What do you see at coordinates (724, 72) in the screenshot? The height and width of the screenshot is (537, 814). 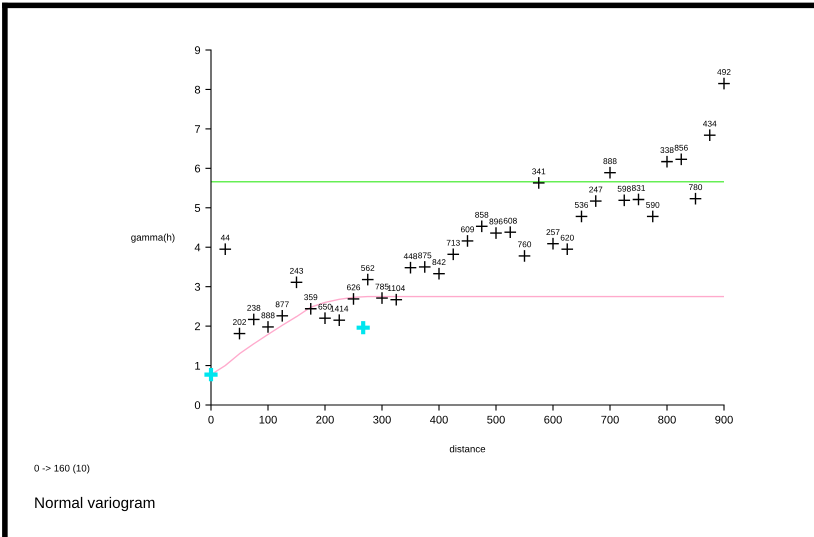 I see `annotation: 492` at bounding box center [724, 72].